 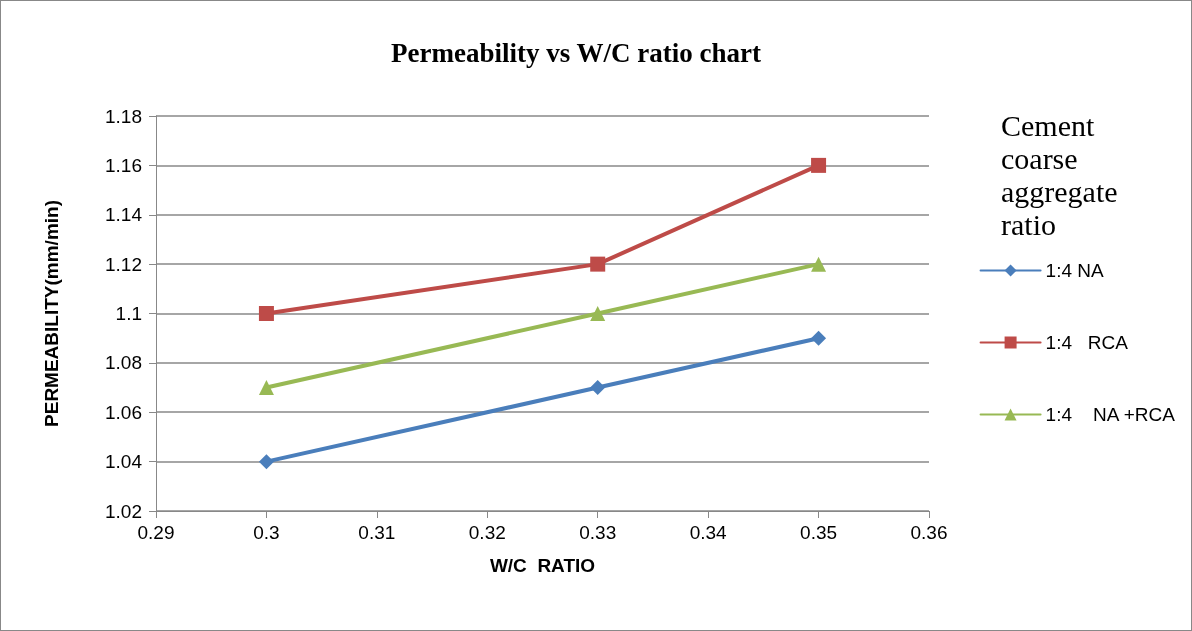 I want to click on x-tick-label: 0.29, so click(x=156, y=532).